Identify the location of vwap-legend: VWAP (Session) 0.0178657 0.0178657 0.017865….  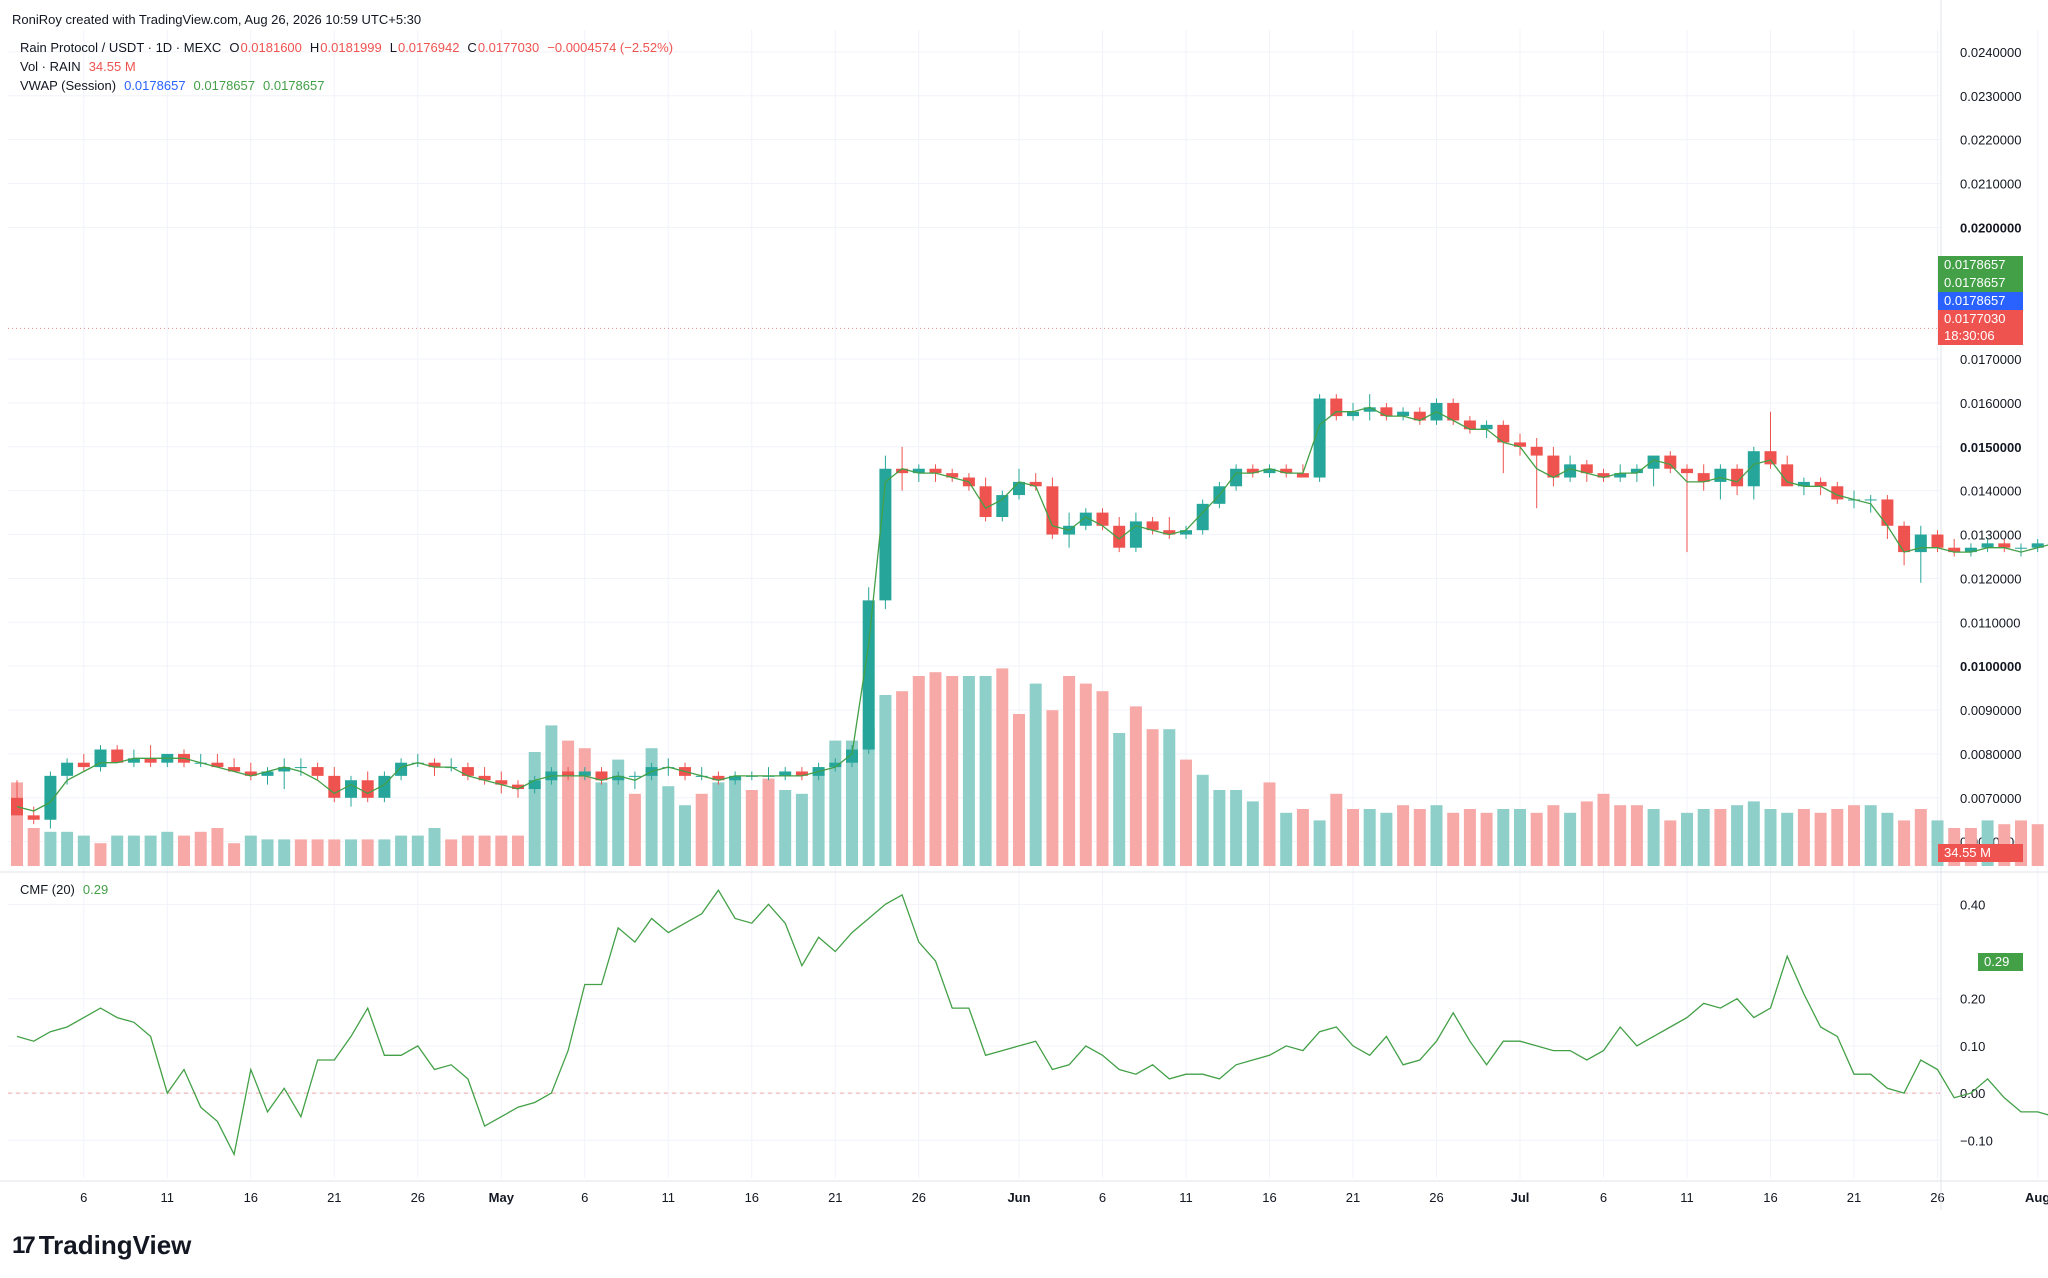
(175, 85).